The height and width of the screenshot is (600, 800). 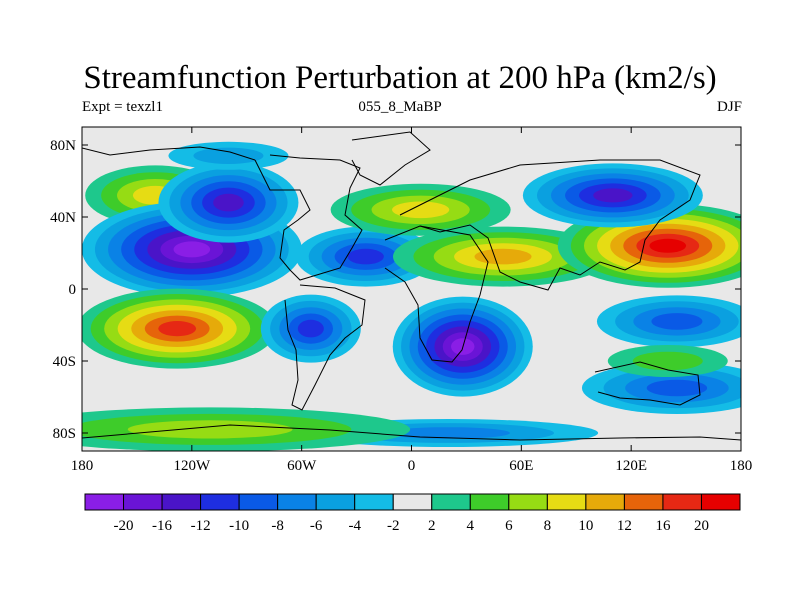 What do you see at coordinates (239, 526) in the screenshot?
I see `colorbar-label: -10` at bounding box center [239, 526].